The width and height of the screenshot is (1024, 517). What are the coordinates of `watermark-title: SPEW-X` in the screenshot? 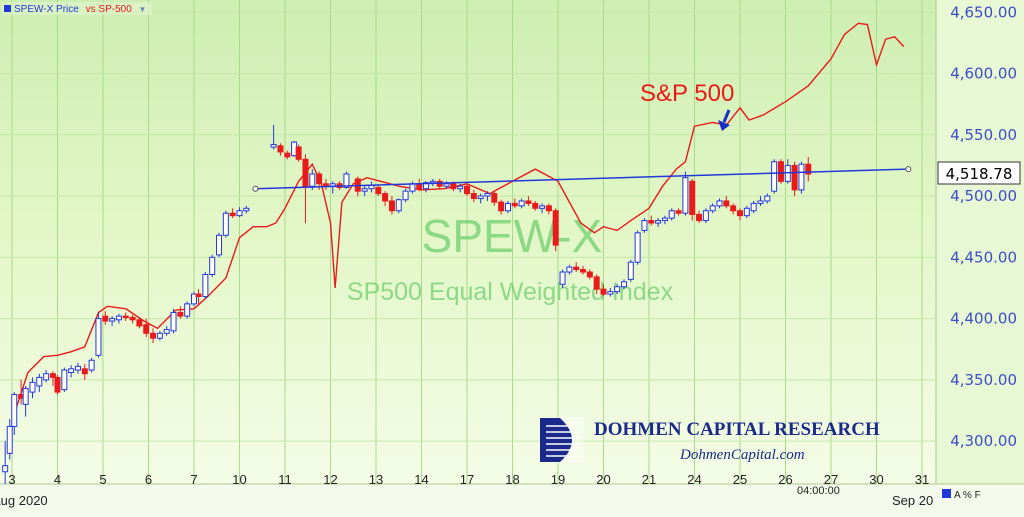 It's located at (512, 236).